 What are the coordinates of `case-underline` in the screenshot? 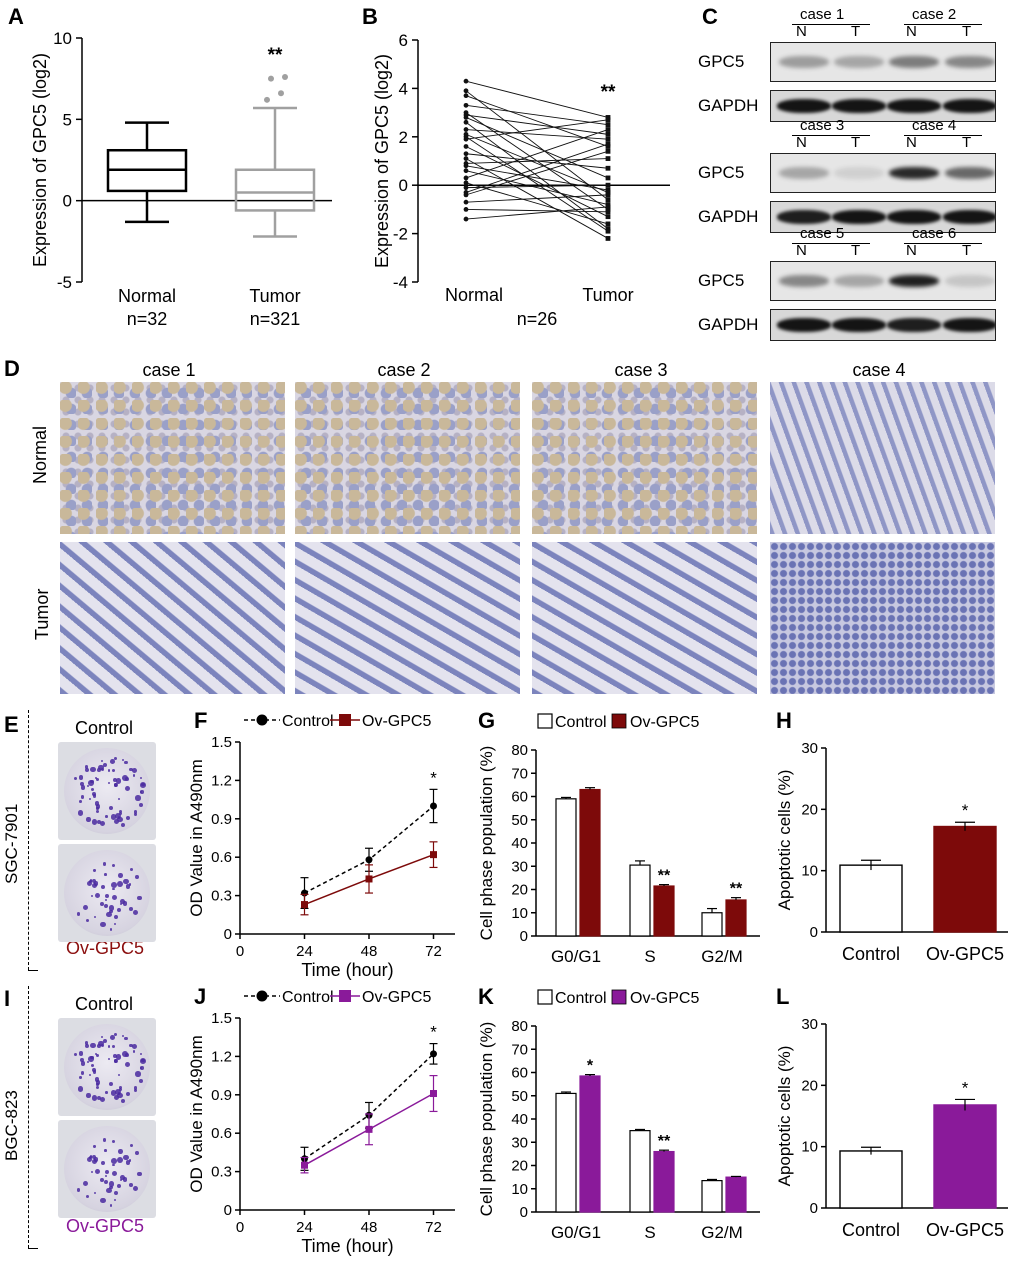 It's located at (831, 243).